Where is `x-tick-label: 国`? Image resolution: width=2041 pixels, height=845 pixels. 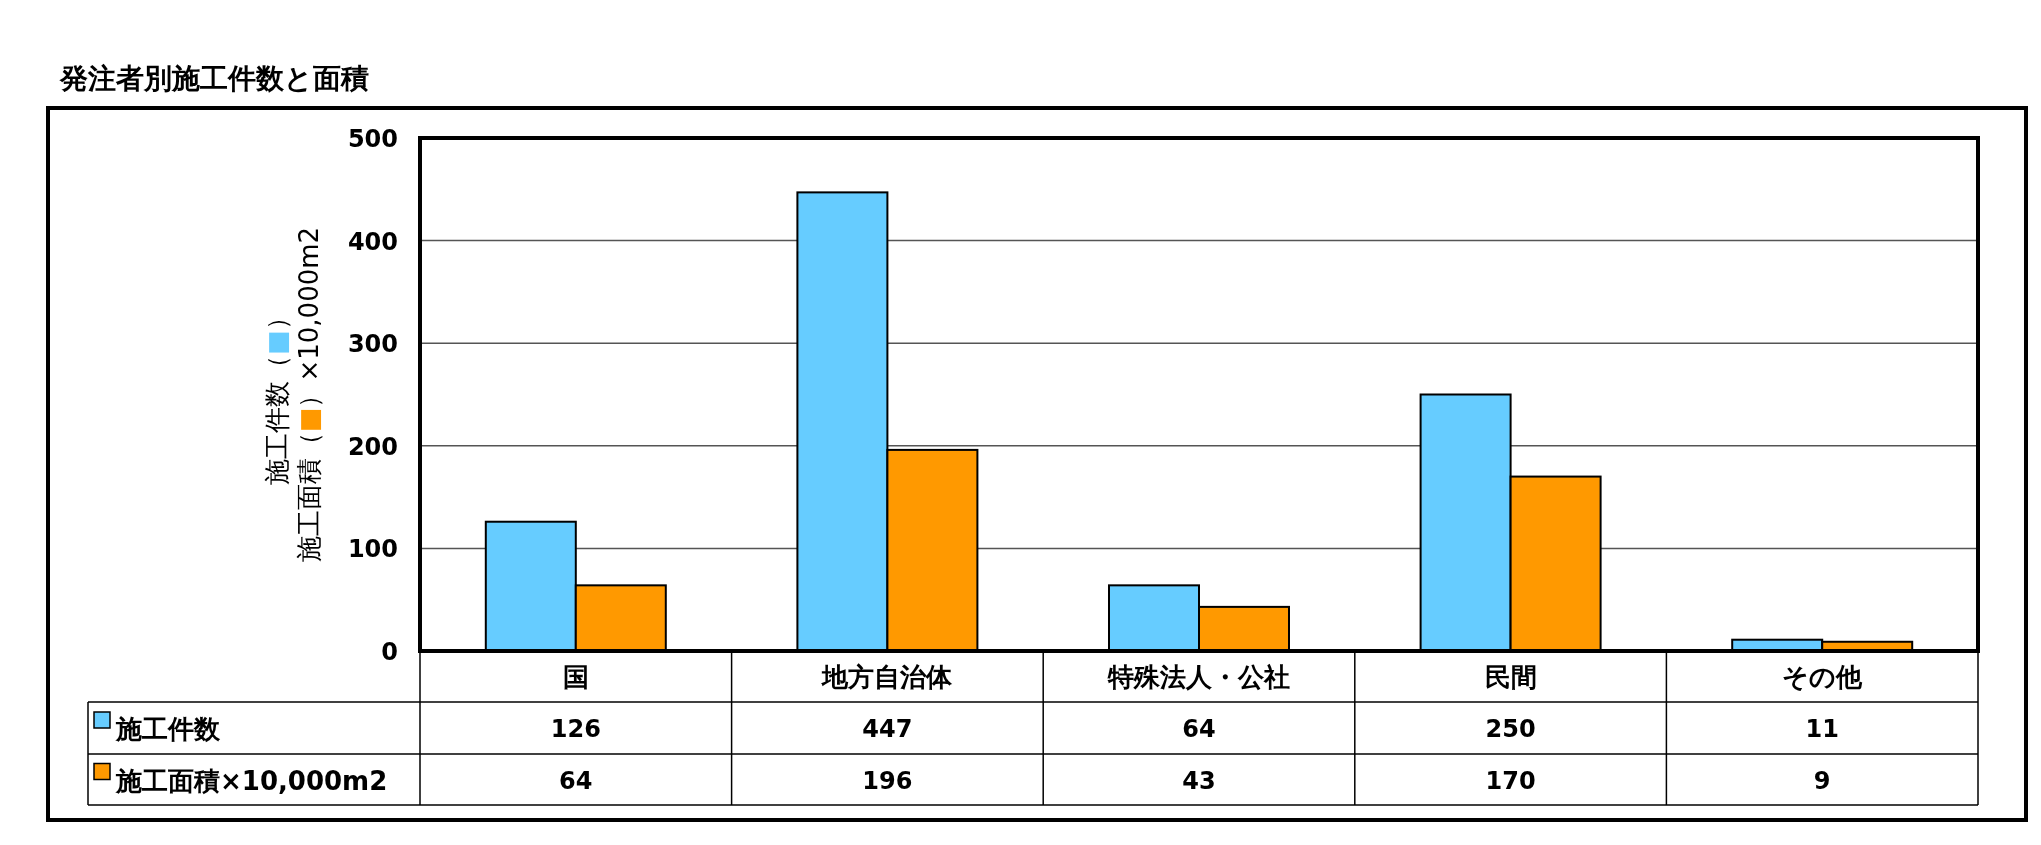
x-tick-label: 国 is located at coordinates (575, 677).